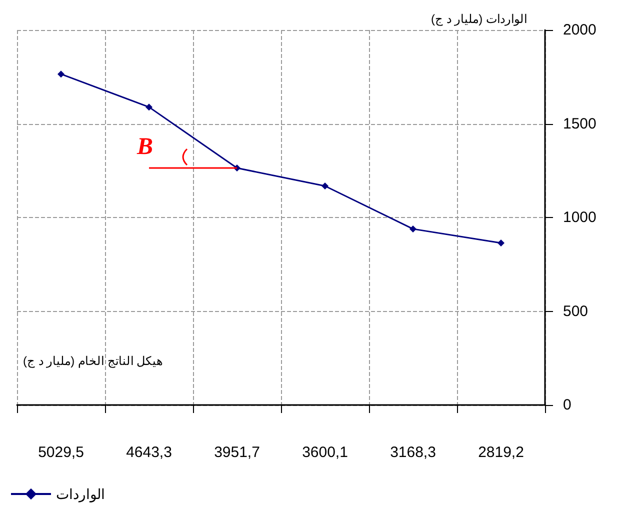 The image size is (617, 514). Describe the element at coordinates (325, 452) in the screenshot. I see `x-tick-label: 3600,1` at that location.